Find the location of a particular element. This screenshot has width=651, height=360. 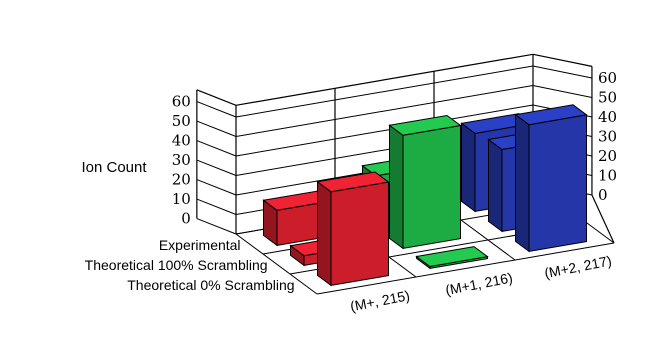

y-tick-label-left: 50 is located at coordinates (181, 121).